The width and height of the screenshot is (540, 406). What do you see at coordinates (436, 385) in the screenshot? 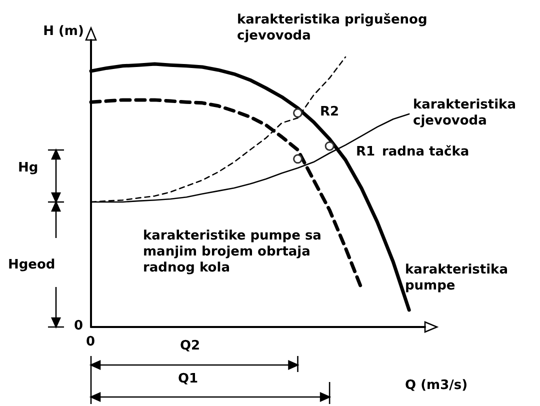
I see `x-axis-title: Q (m3/s)` at bounding box center [436, 385].